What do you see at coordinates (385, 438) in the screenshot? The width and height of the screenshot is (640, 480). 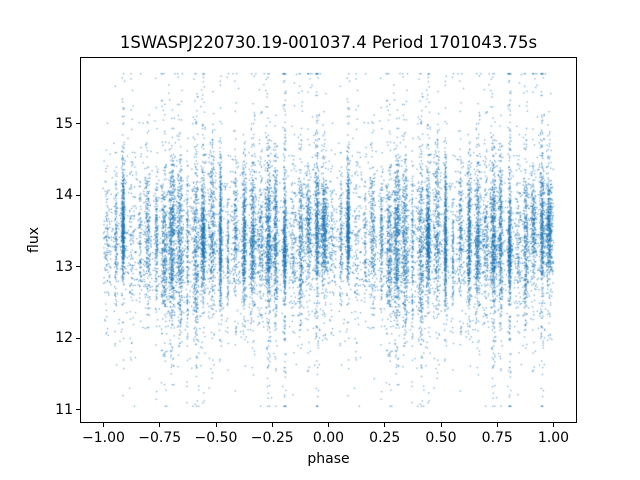 I see `x-tick-label: 0.25` at bounding box center [385, 438].